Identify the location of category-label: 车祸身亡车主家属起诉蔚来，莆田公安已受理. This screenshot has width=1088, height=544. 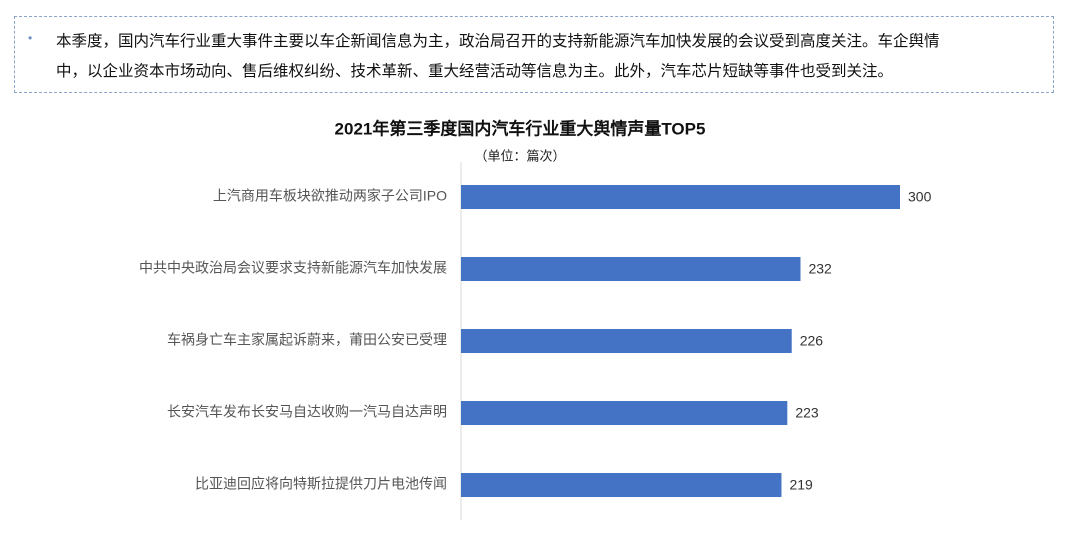
(307, 340).